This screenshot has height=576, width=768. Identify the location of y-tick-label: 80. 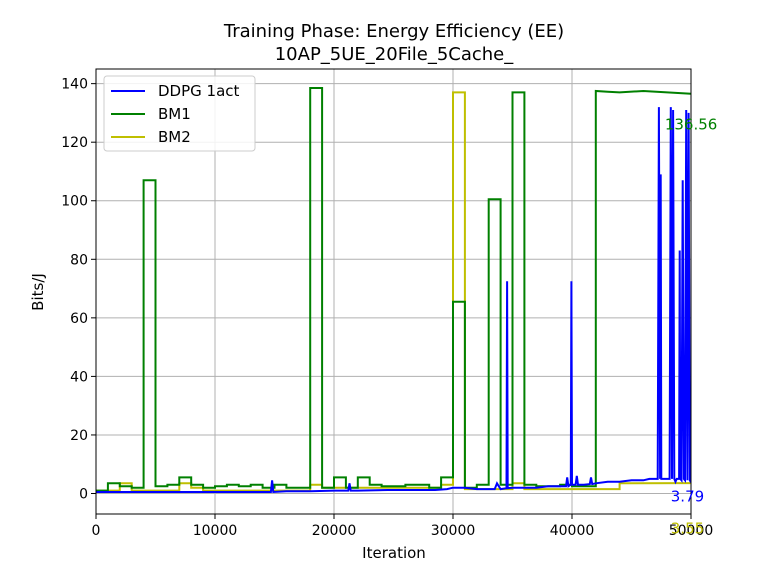
(79, 260).